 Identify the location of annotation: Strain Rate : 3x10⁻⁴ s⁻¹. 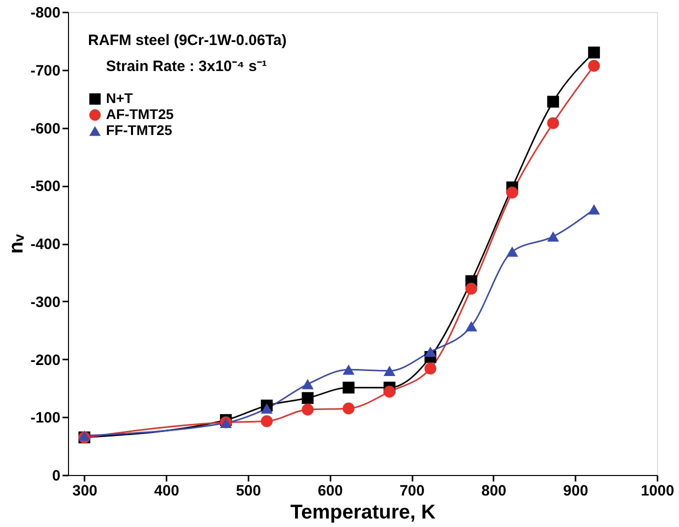
(186, 66).